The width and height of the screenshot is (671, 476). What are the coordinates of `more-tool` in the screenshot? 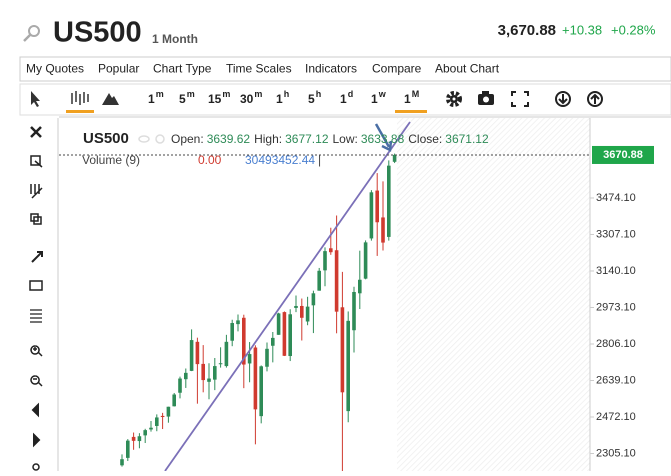 It's located at (36, 467).